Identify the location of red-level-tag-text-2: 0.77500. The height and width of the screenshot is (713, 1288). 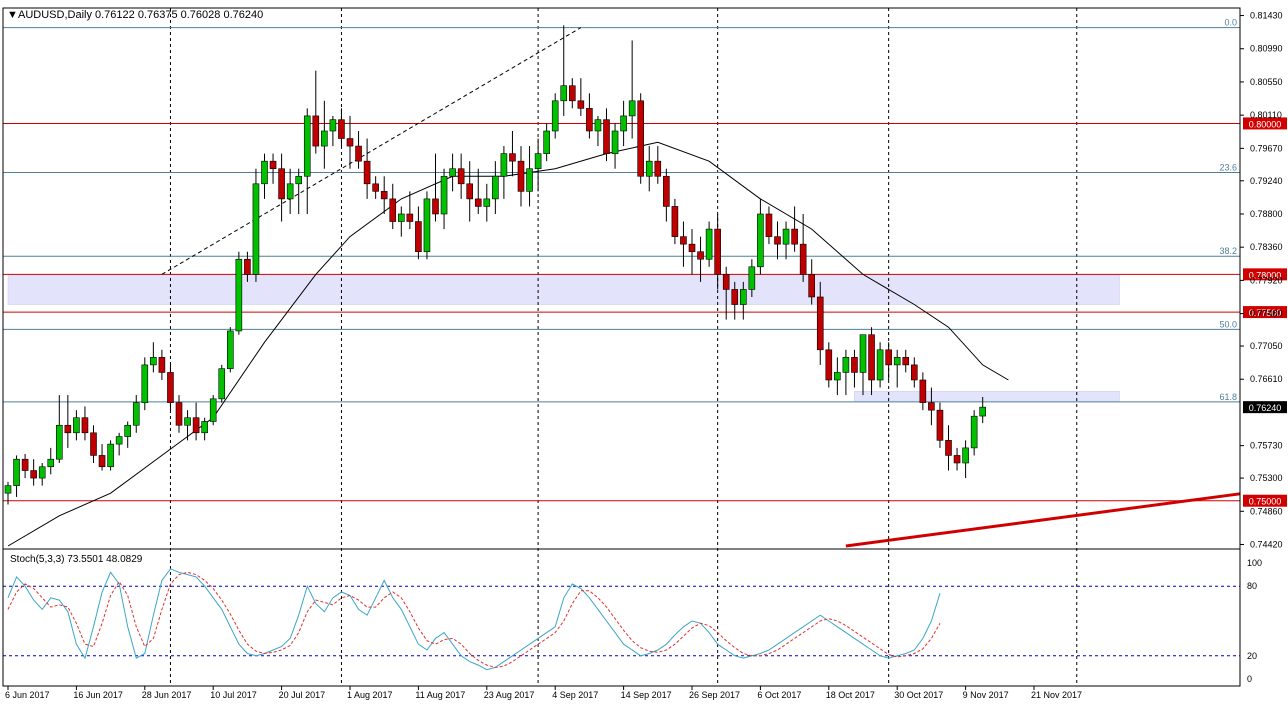
(1265, 313).